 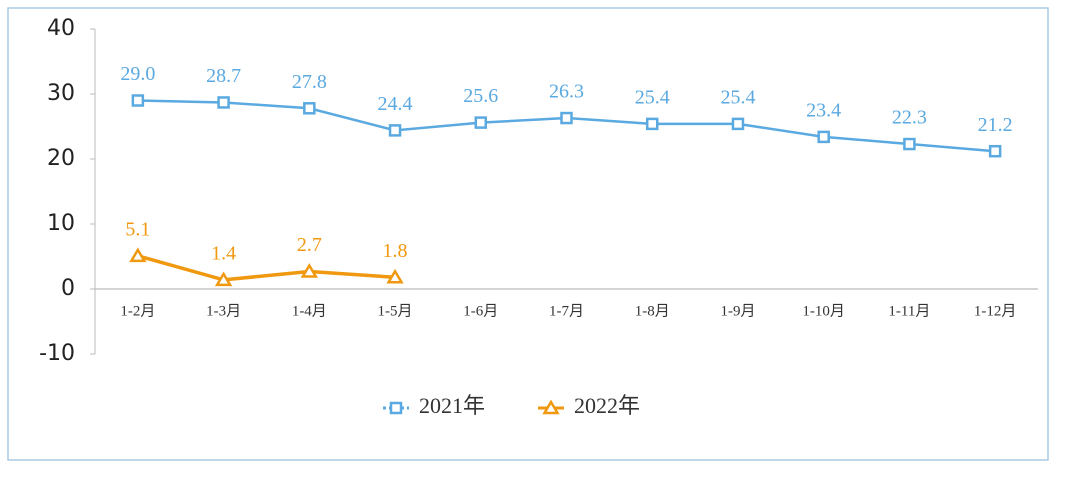 I want to click on y-tick-label: 0, so click(x=68, y=288).